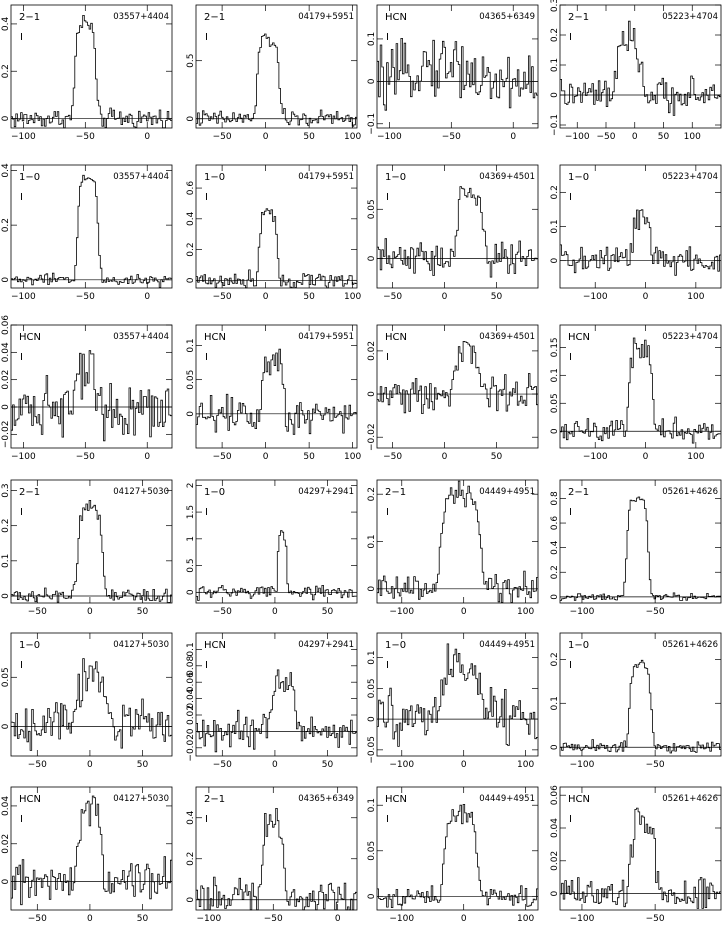 The width and height of the screenshot is (724, 931). I want to click on source-label: 04449+4951, so click(507, 645).